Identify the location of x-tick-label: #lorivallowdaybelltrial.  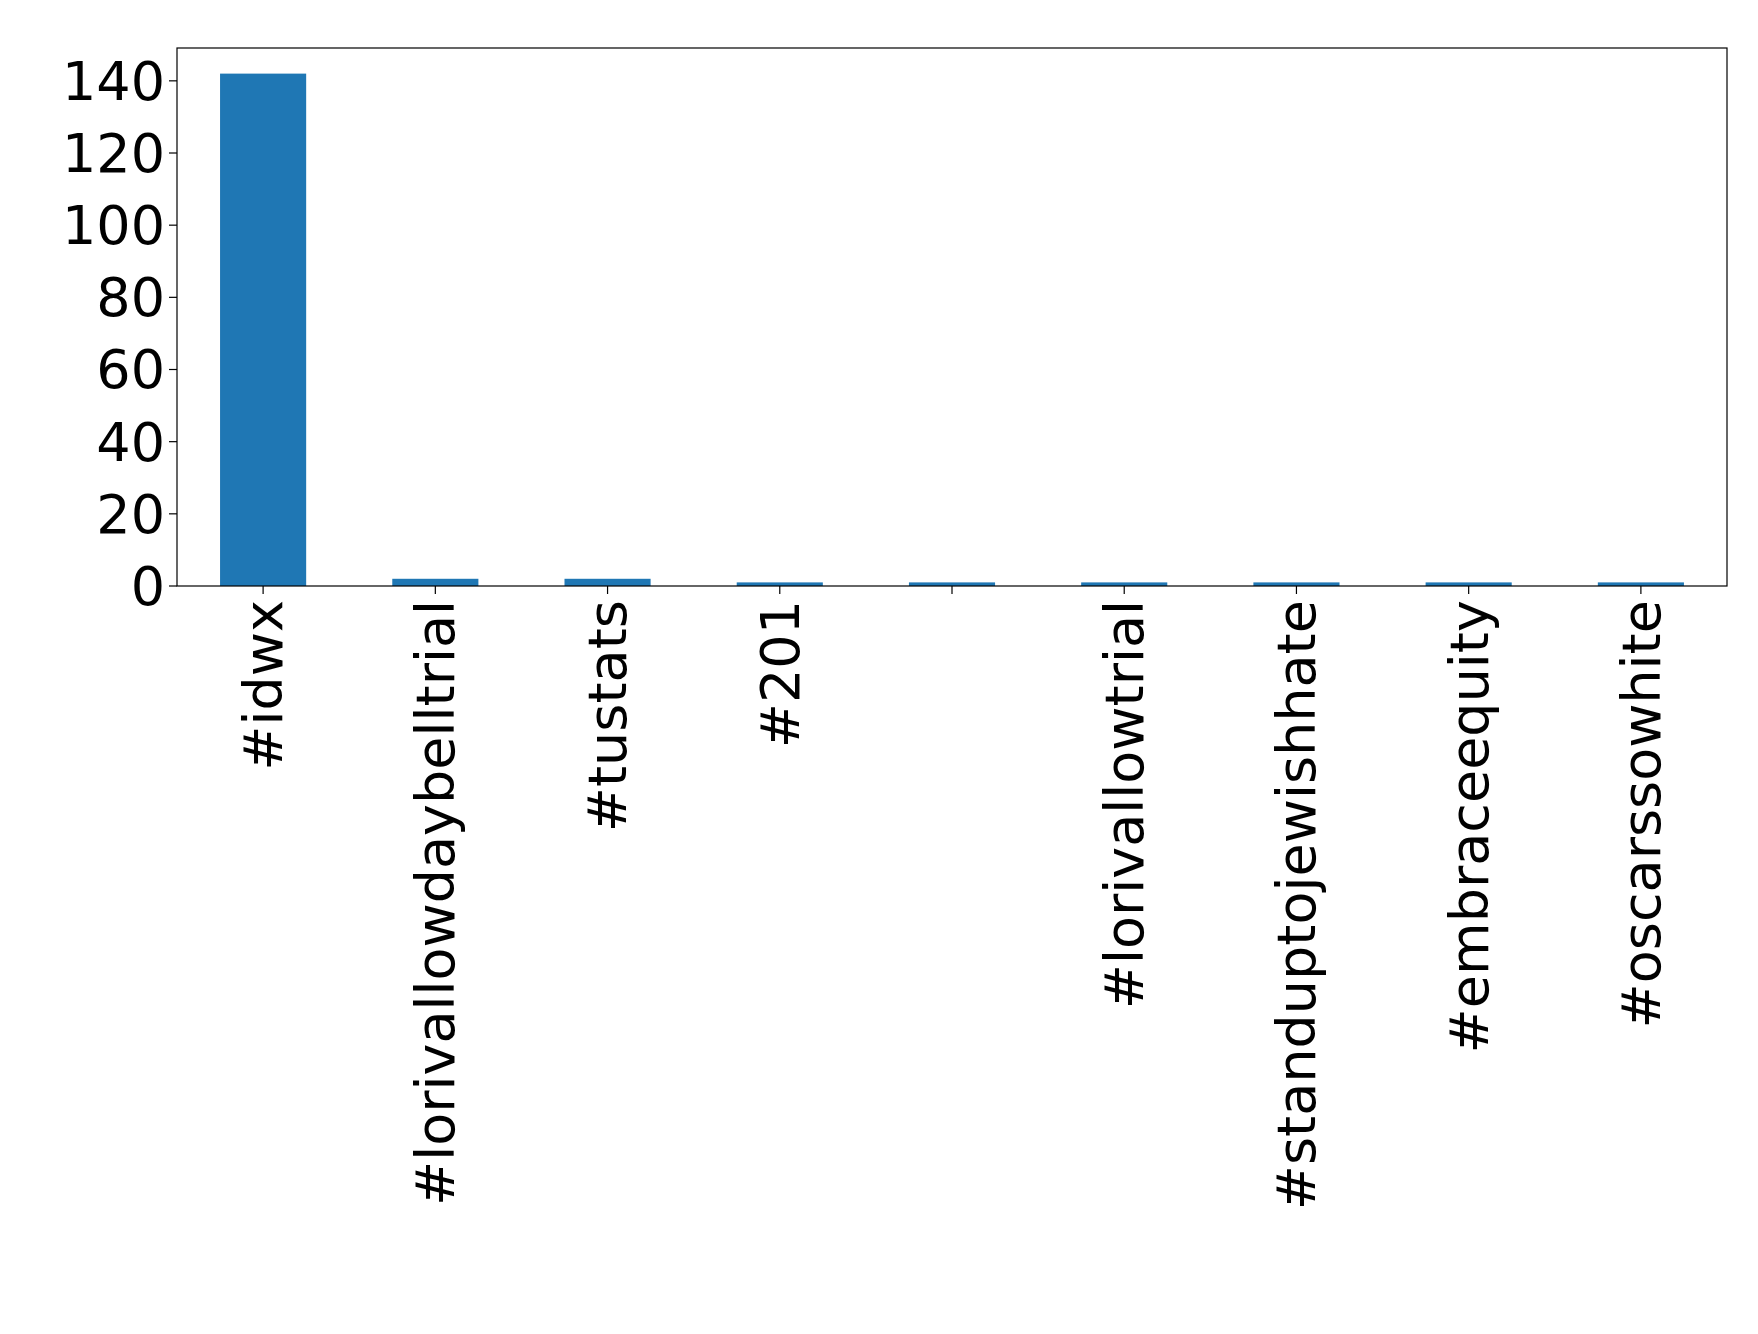
(436, 903).